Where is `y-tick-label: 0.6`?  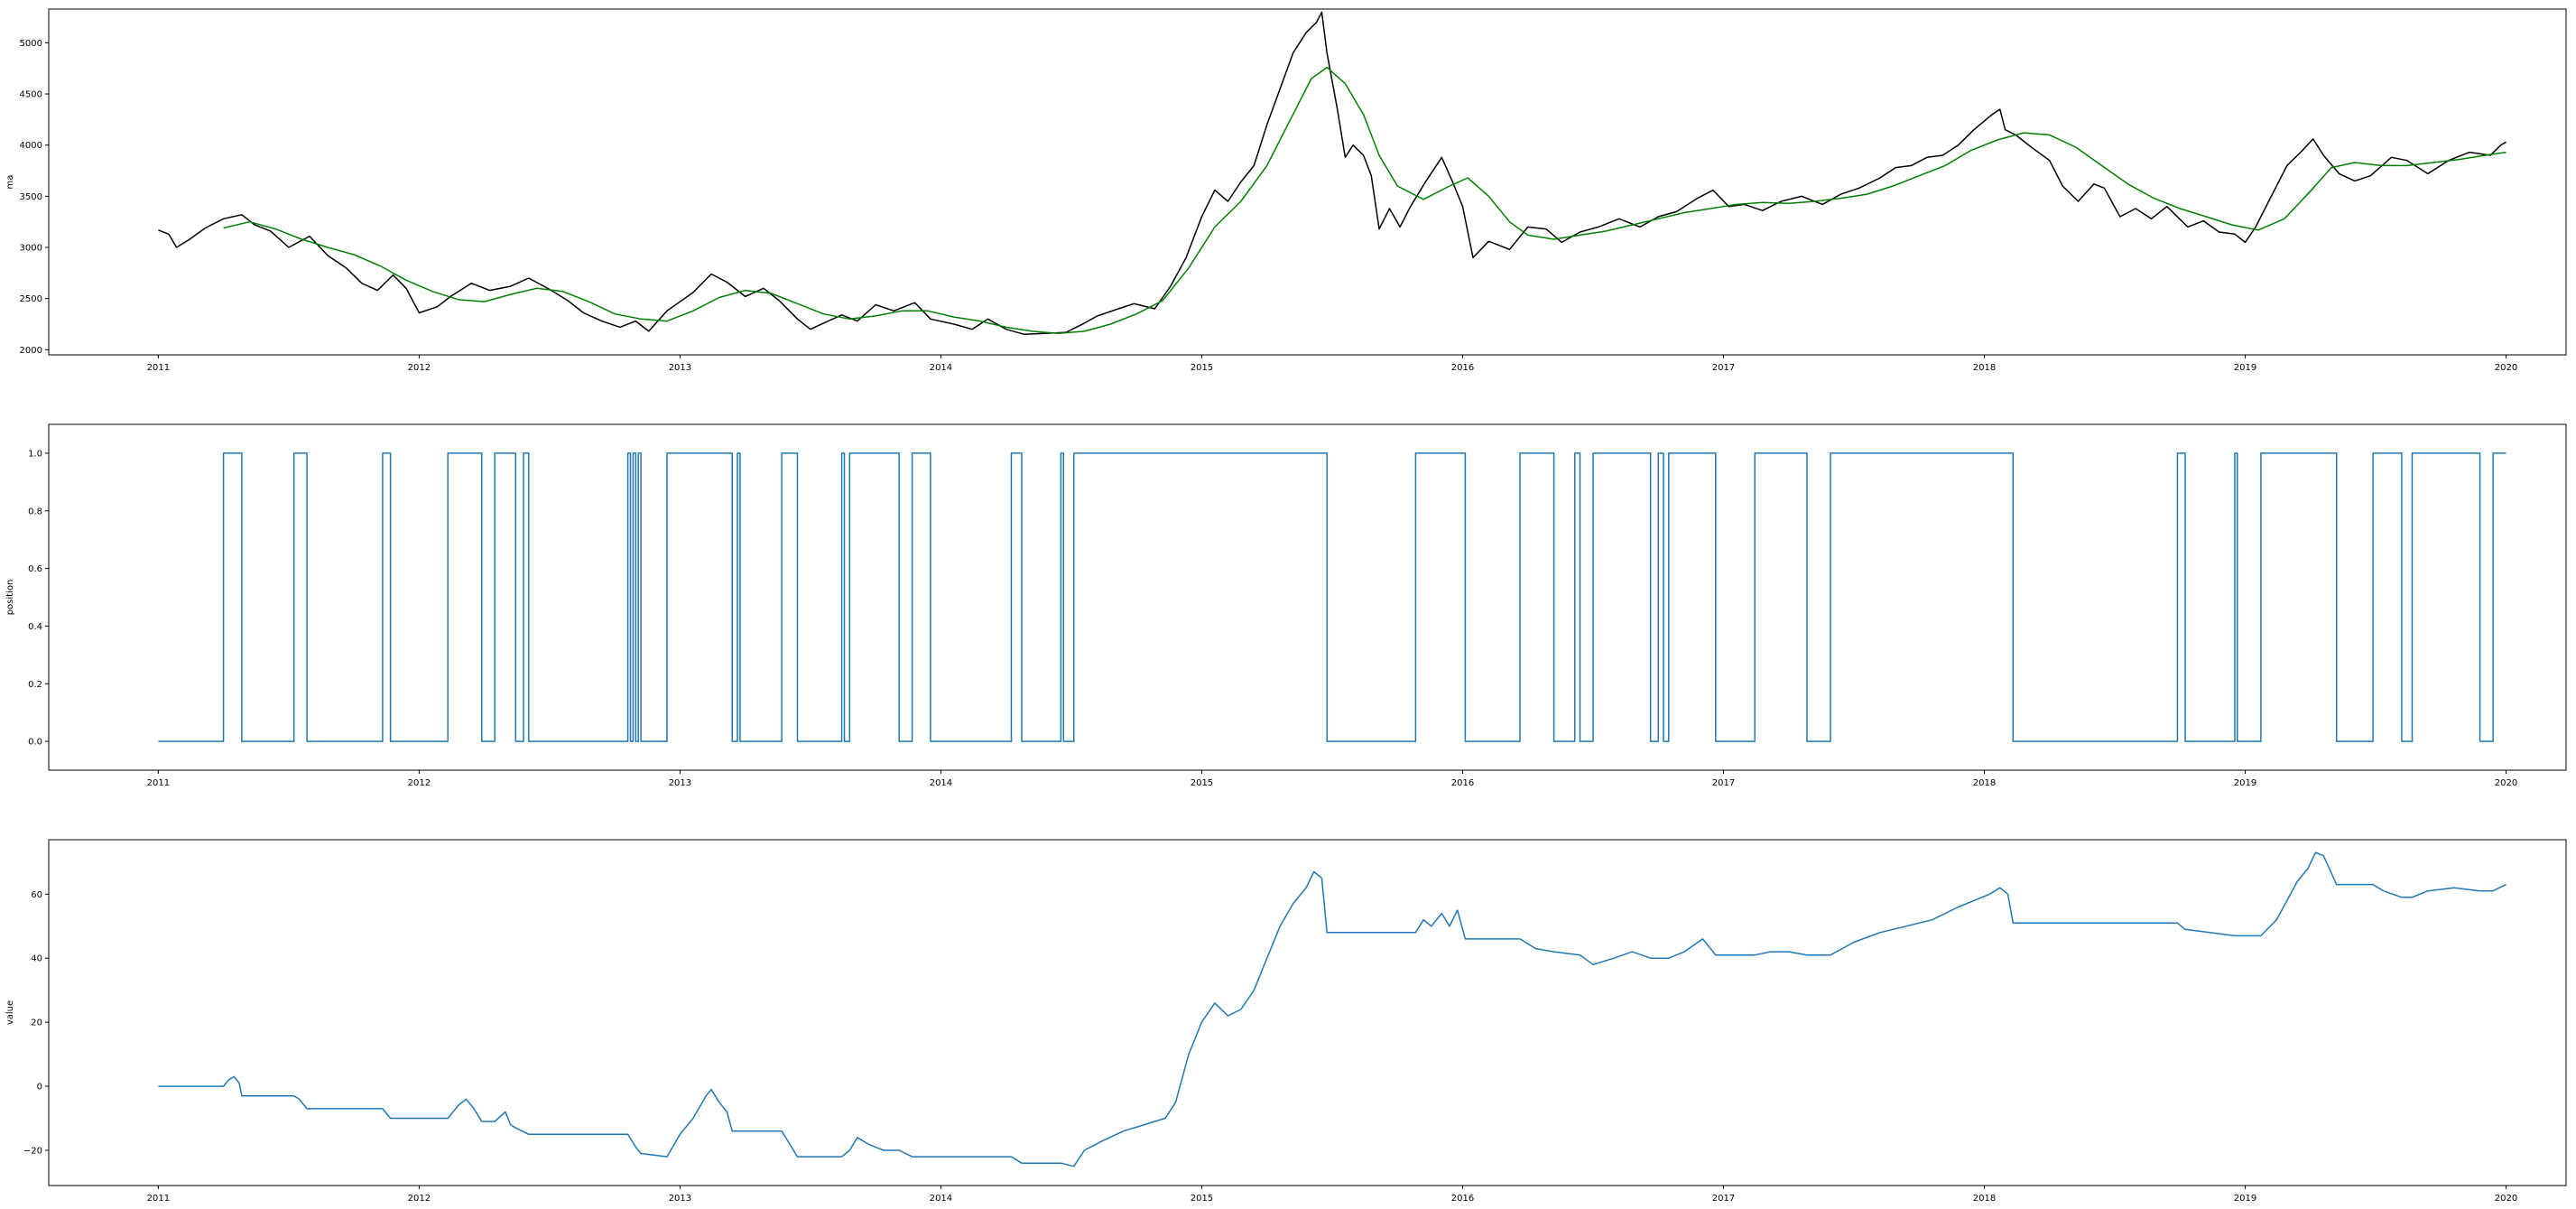 y-tick-label: 0.6 is located at coordinates (35, 569).